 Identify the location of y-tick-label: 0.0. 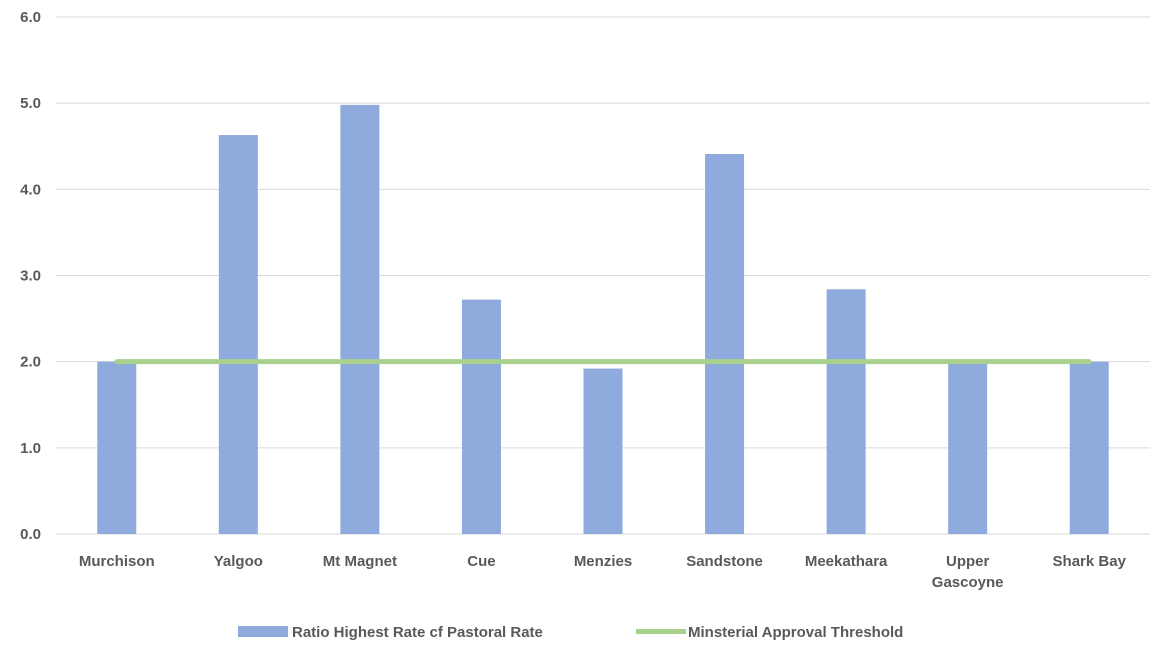
(30, 534).